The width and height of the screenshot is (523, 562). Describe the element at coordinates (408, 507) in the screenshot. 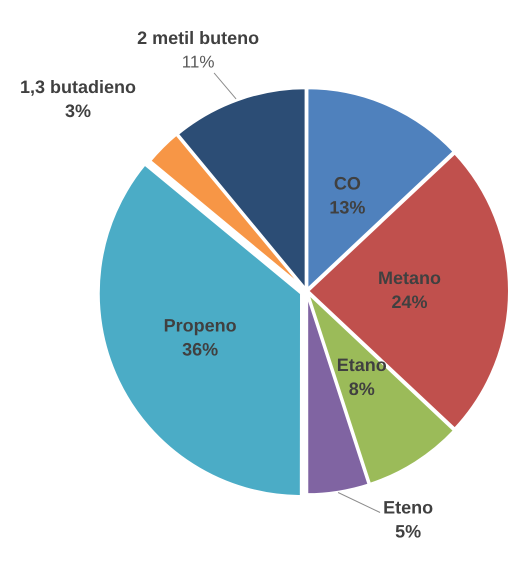

I see `slice-label: Eteno` at that location.